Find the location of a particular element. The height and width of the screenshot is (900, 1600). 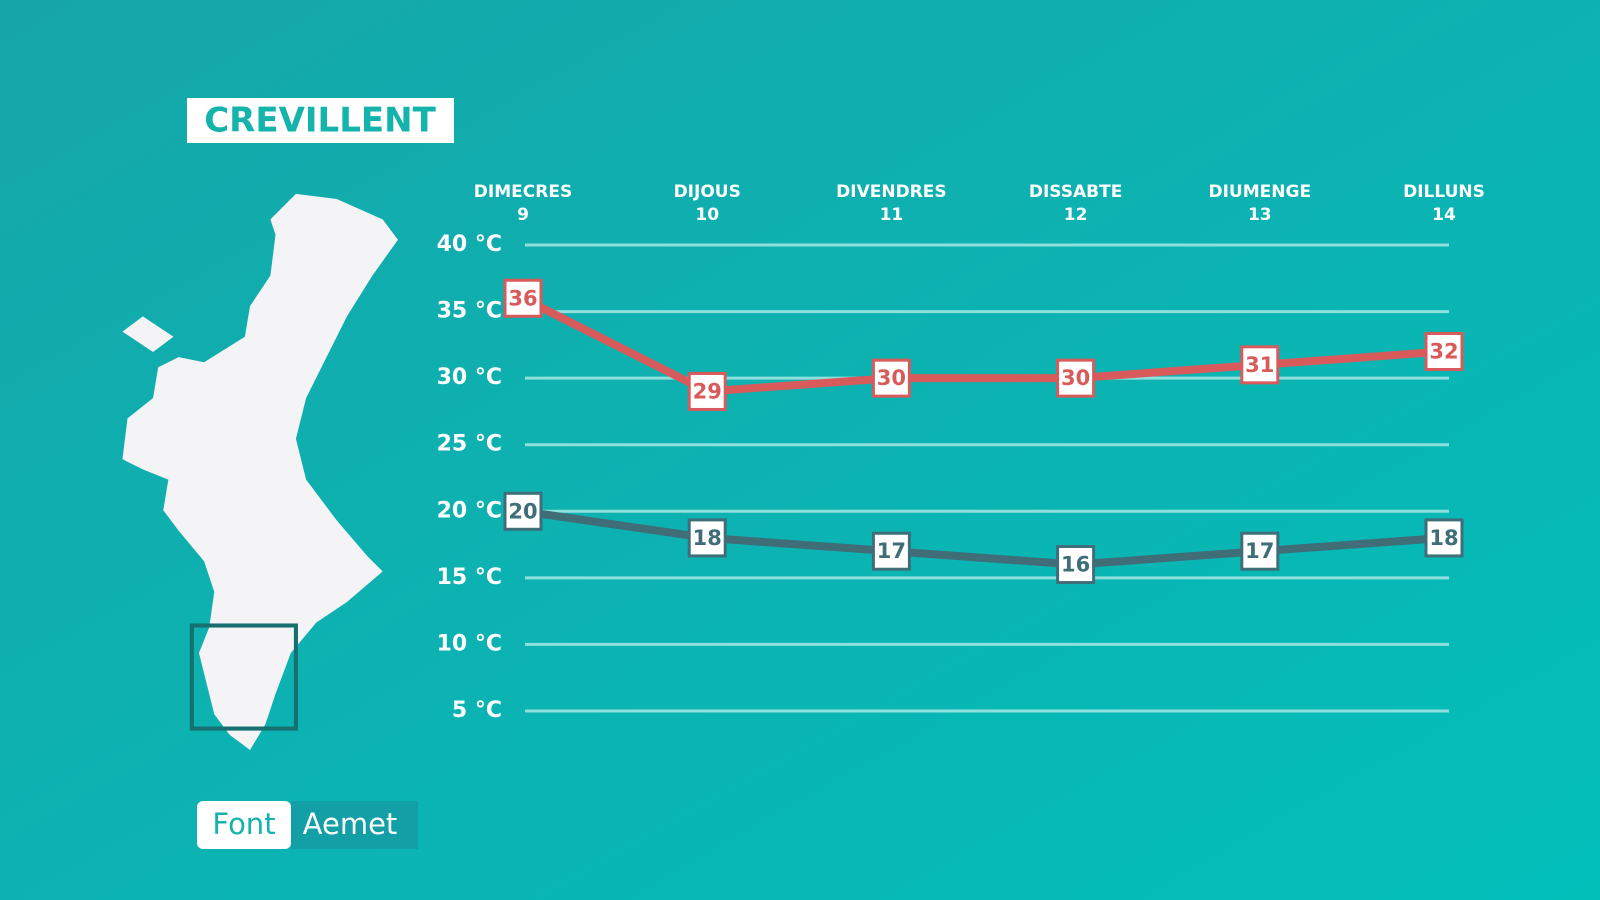

y-tick-label: 15 °C is located at coordinates (469, 577).